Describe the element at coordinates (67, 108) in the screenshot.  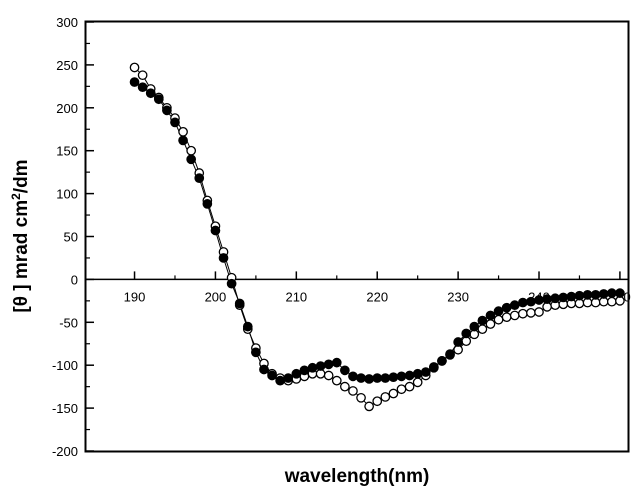
I see `y-tick-label: 200` at that location.